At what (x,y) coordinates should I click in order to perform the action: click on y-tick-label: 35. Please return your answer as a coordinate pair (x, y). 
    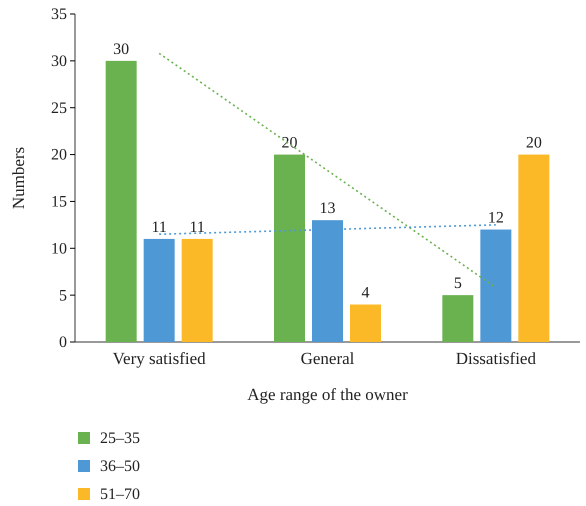
    Looking at the image, I should click on (59, 15).